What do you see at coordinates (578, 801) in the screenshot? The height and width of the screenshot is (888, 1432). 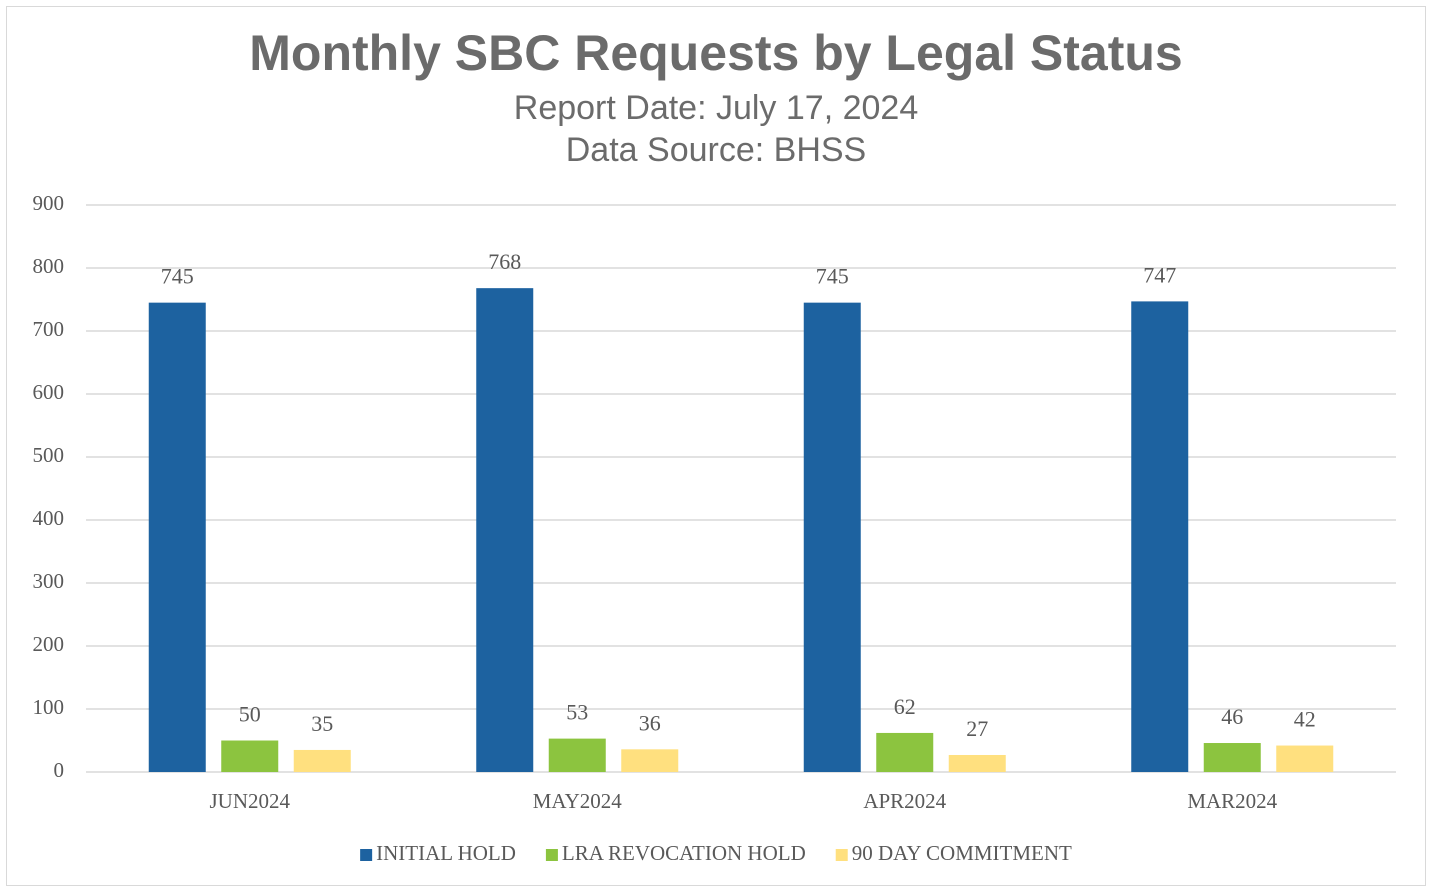 I see `x-tick-label: MAY2024` at bounding box center [578, 801].